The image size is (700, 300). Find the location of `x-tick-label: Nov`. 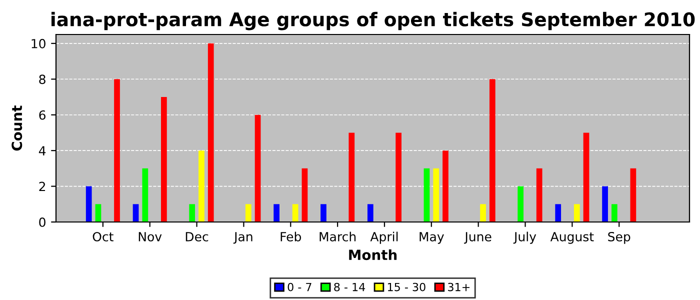

x-tick-label: Nov is located at coordinates (150, 237).